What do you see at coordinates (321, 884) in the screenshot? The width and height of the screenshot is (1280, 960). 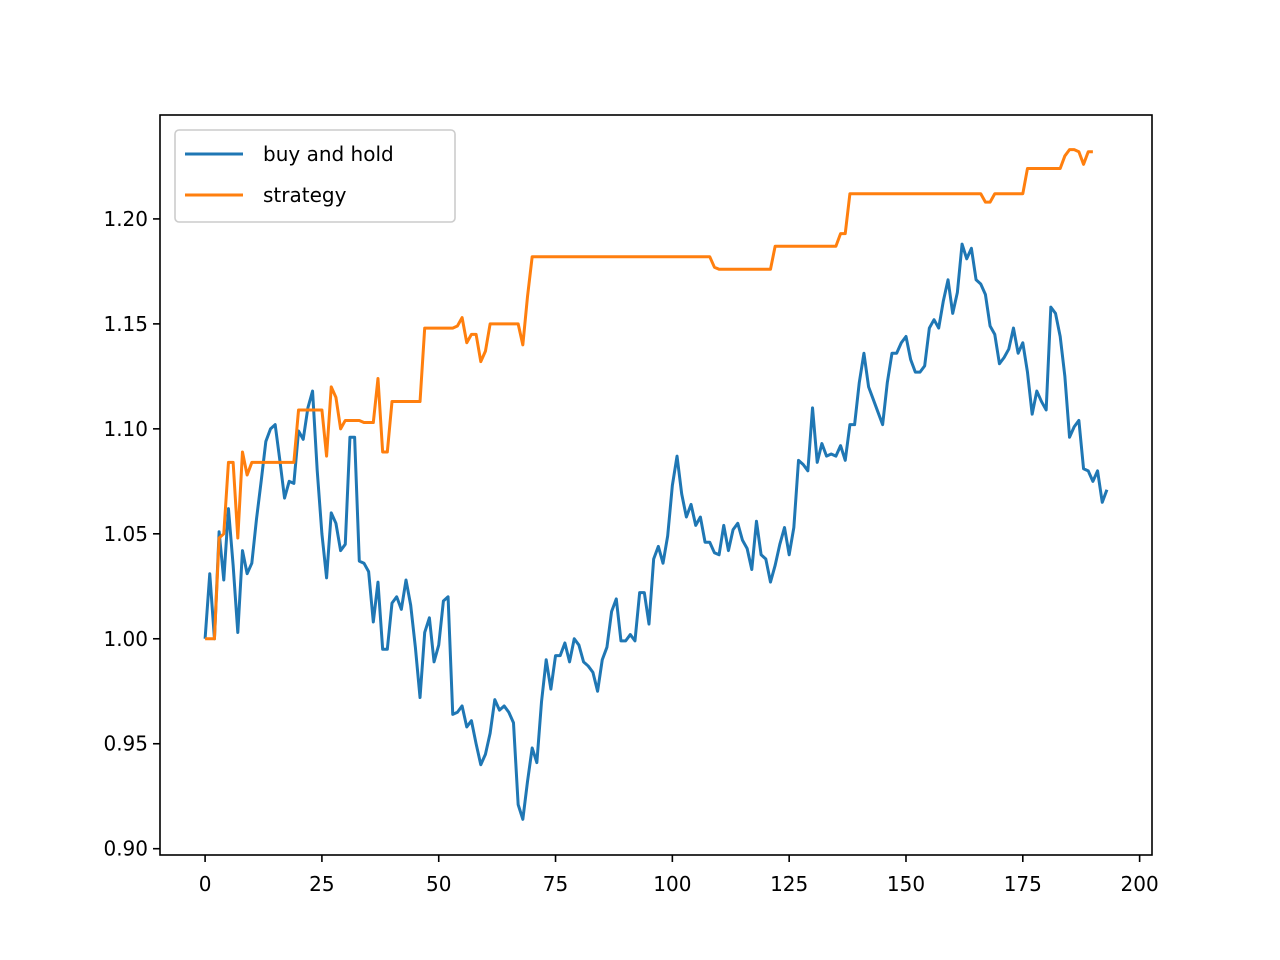 I see `x-tick-label: 25` at bounding box center [321, 884].